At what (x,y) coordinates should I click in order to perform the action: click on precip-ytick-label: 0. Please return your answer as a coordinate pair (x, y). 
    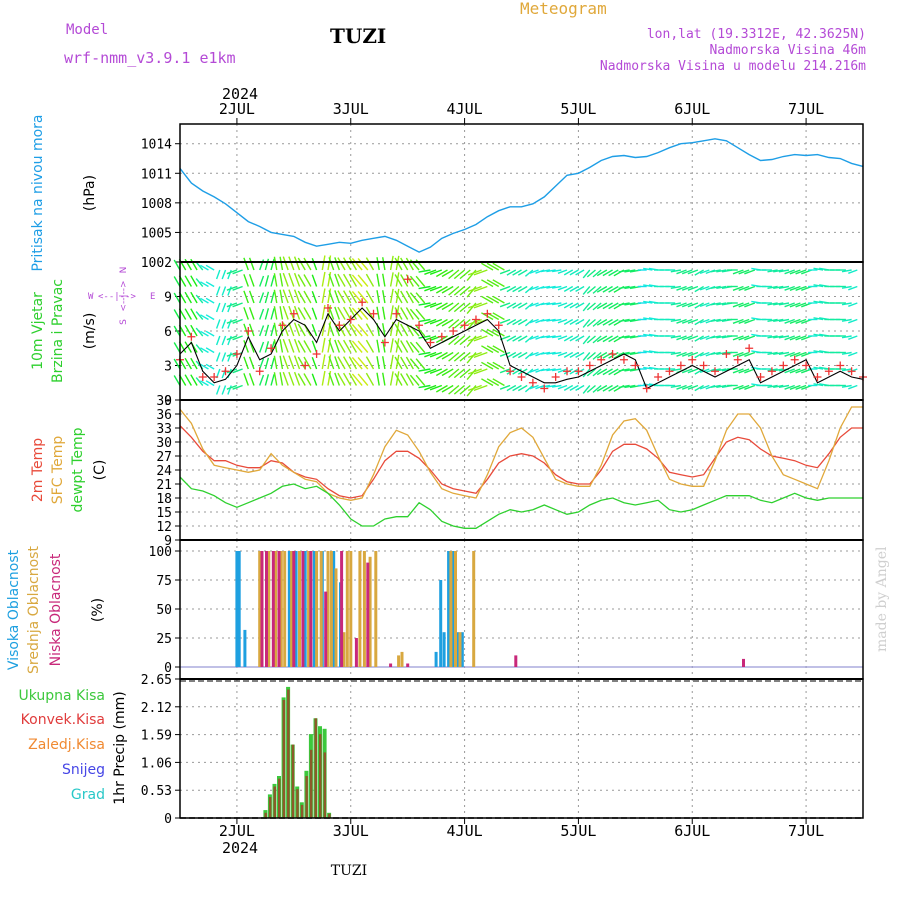
    Looking at the image, I should click on (168, 819).